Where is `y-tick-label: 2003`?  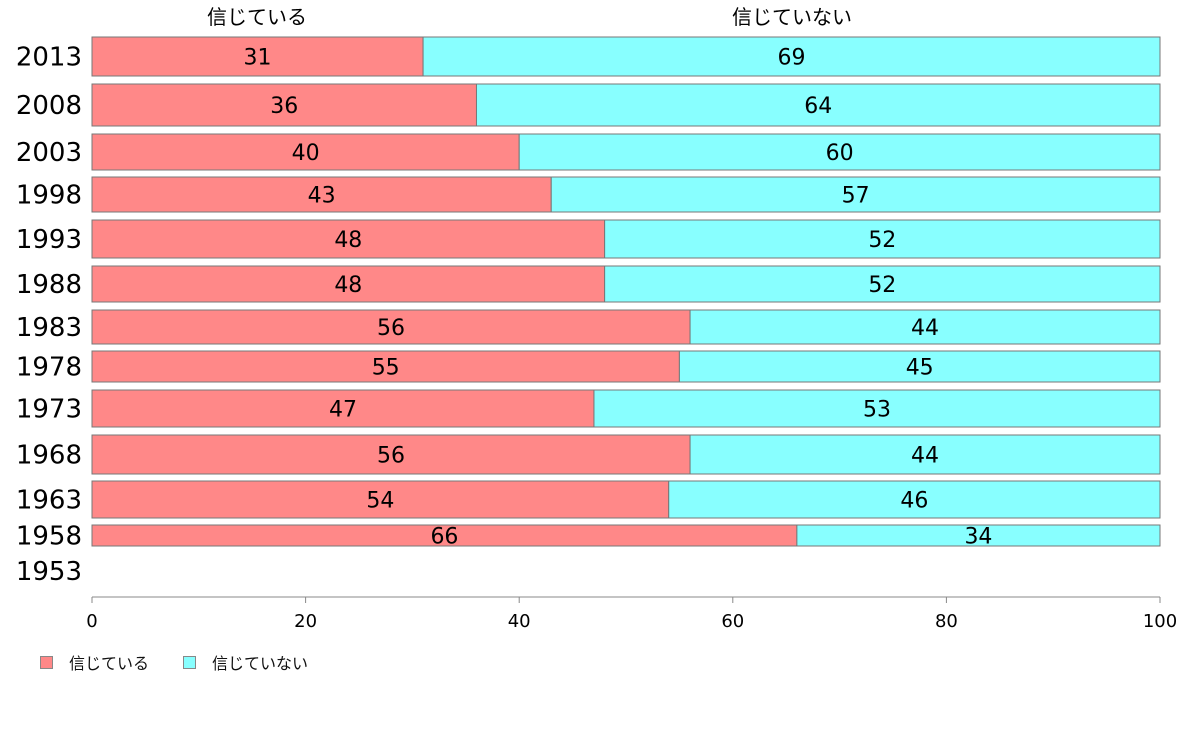 y-tick-label: 2003 is located at coordinates (49, 153).